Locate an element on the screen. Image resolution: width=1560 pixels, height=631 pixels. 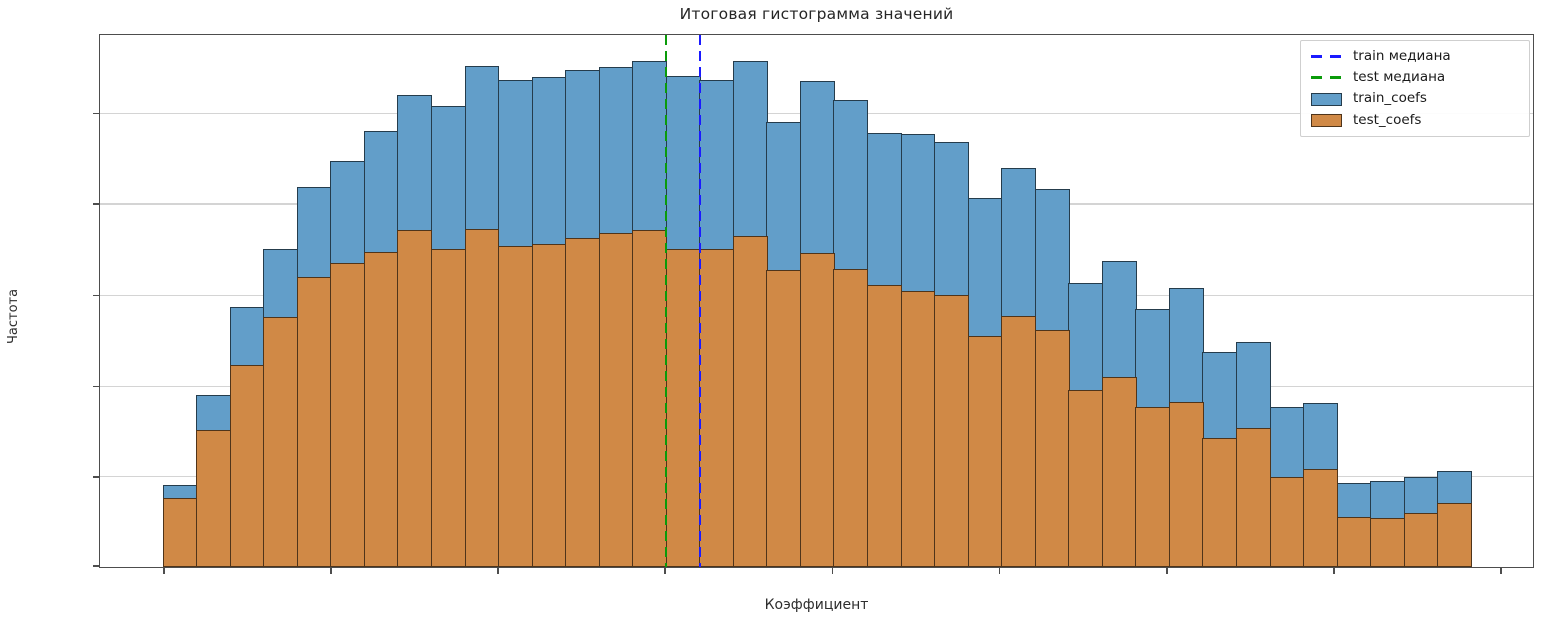
test-median-line is located at coordinates (666, 301).